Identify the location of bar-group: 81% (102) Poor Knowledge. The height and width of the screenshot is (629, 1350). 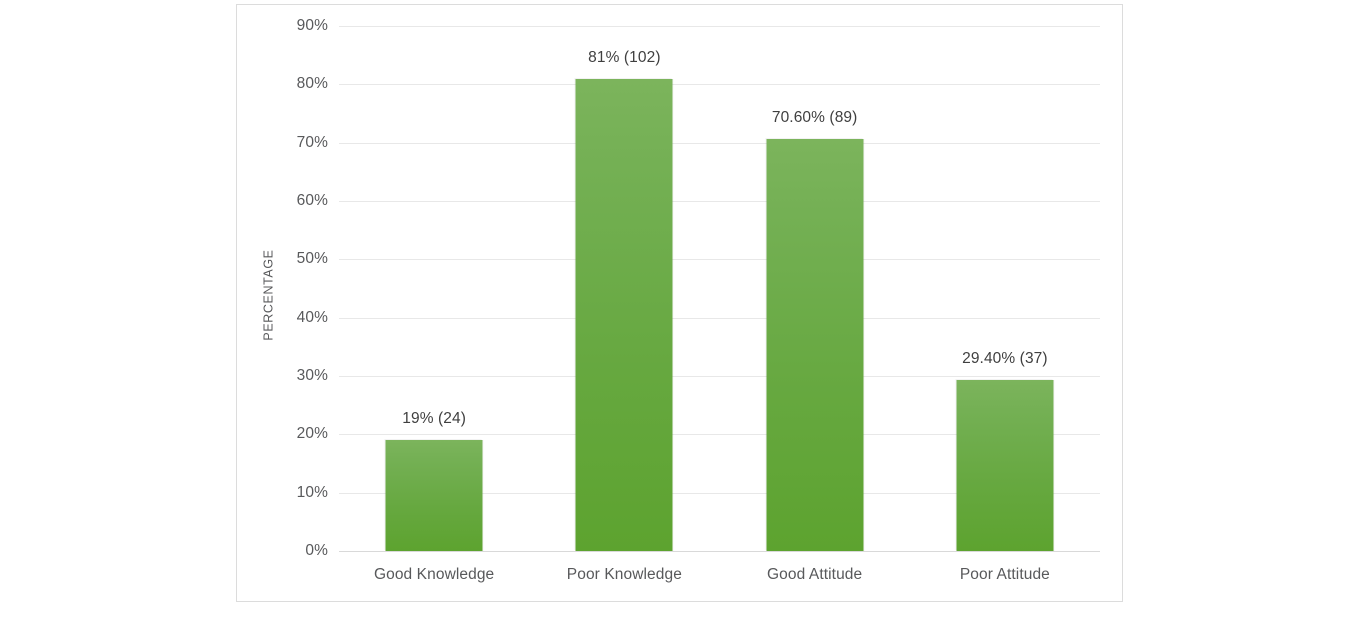
(624, 305).